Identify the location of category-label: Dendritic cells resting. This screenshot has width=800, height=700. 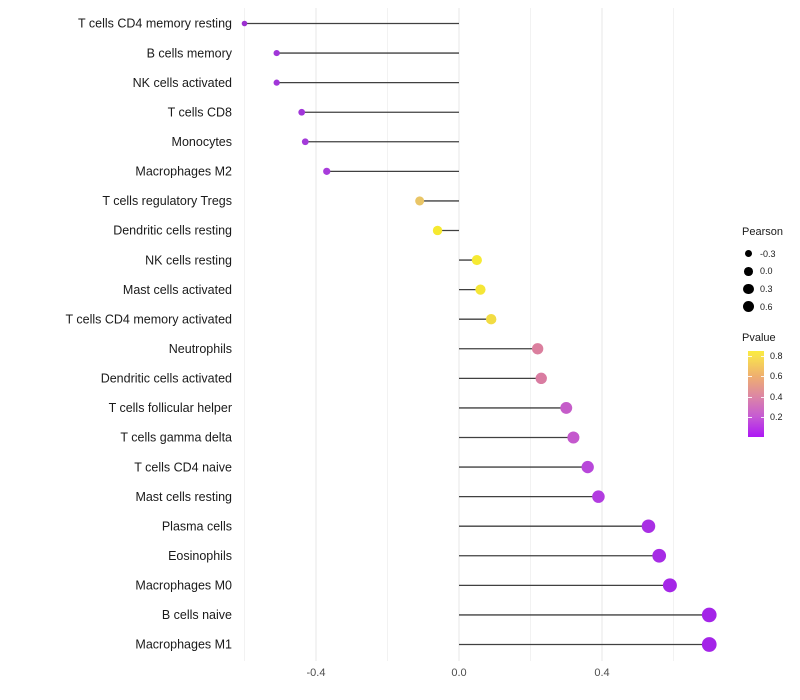
(172, 231).